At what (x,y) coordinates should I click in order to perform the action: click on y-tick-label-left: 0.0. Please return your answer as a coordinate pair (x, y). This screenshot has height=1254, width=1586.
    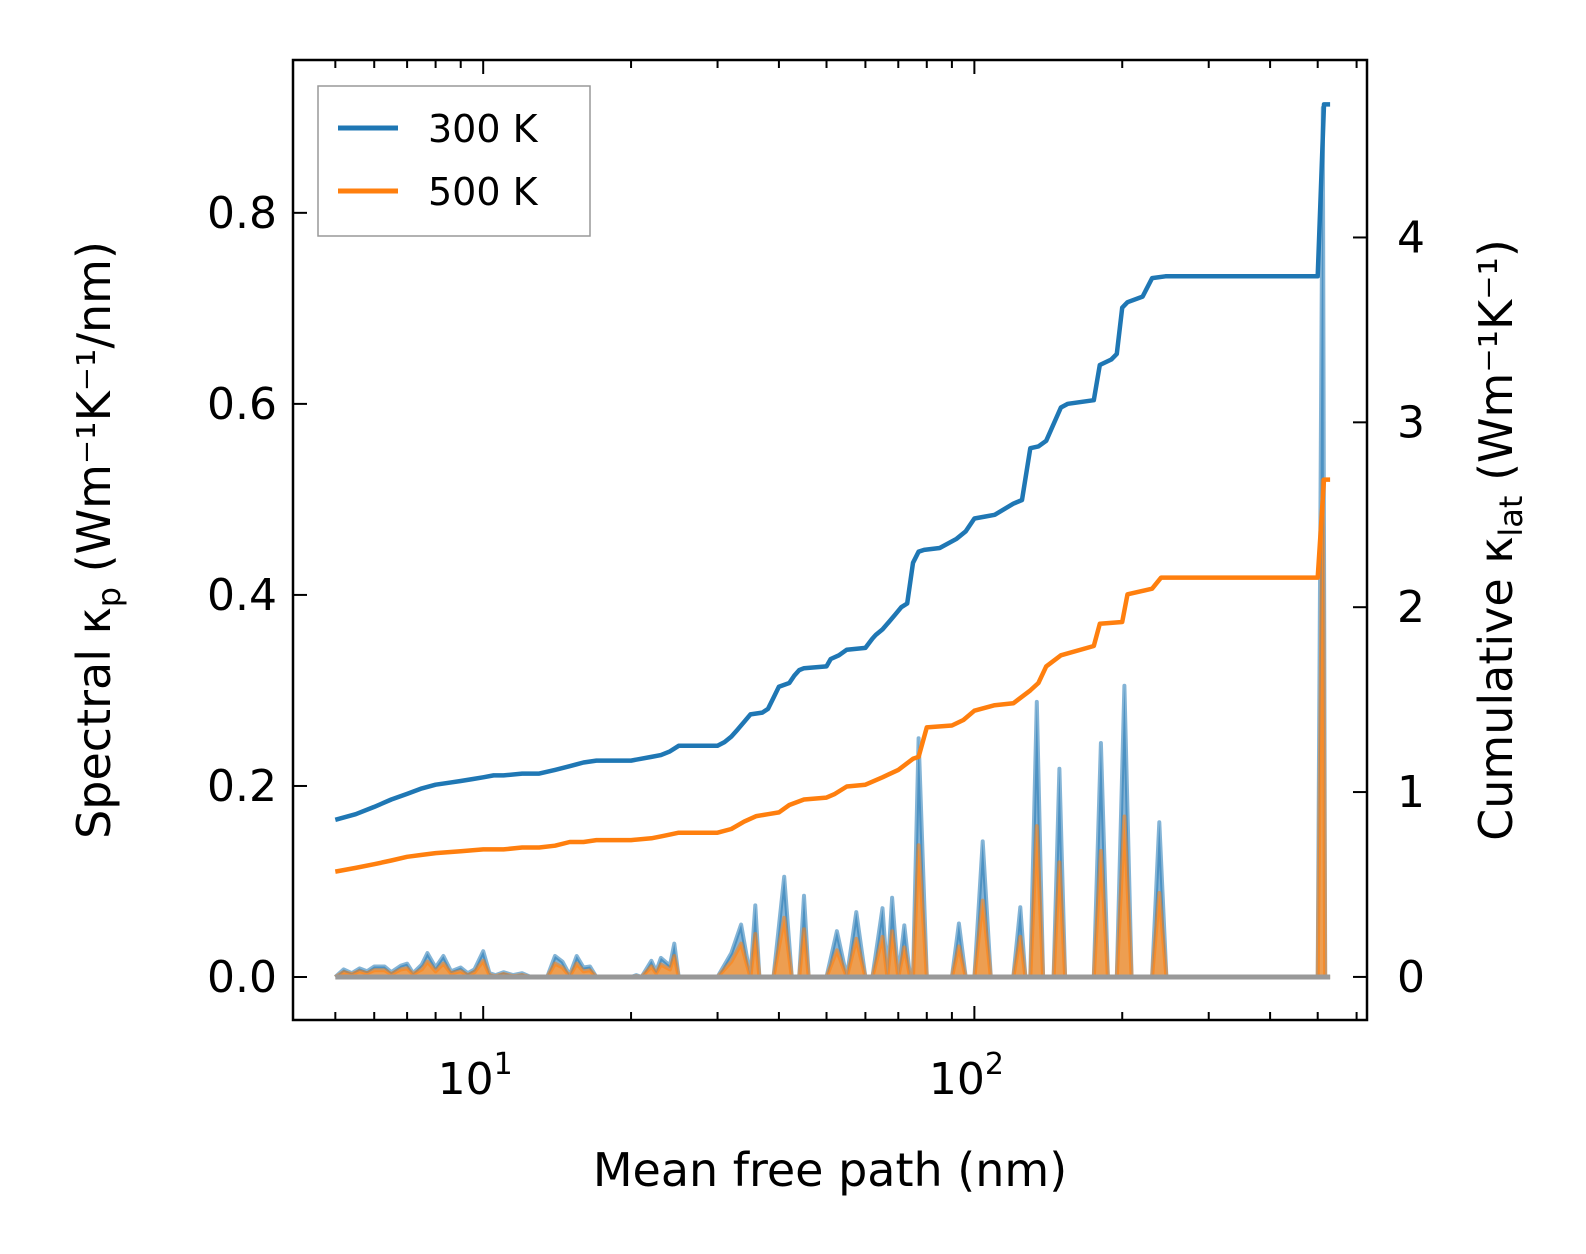
    Looking at the image, I should click on (242, 977).